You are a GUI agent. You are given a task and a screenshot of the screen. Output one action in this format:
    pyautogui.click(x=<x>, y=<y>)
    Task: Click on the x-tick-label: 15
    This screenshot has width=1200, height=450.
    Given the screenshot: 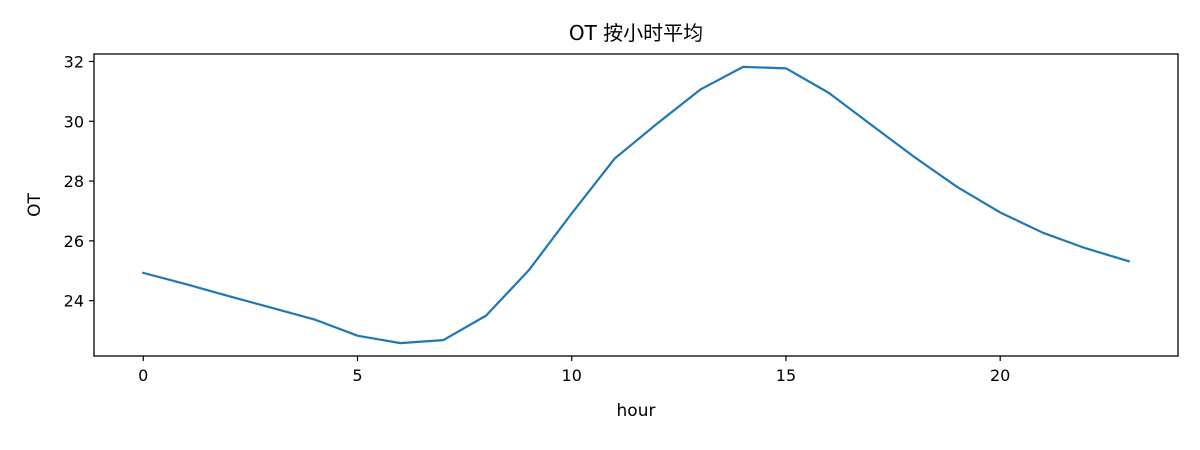 What is the action you would take?
    pyautogui.click(x=786, y=375)
    